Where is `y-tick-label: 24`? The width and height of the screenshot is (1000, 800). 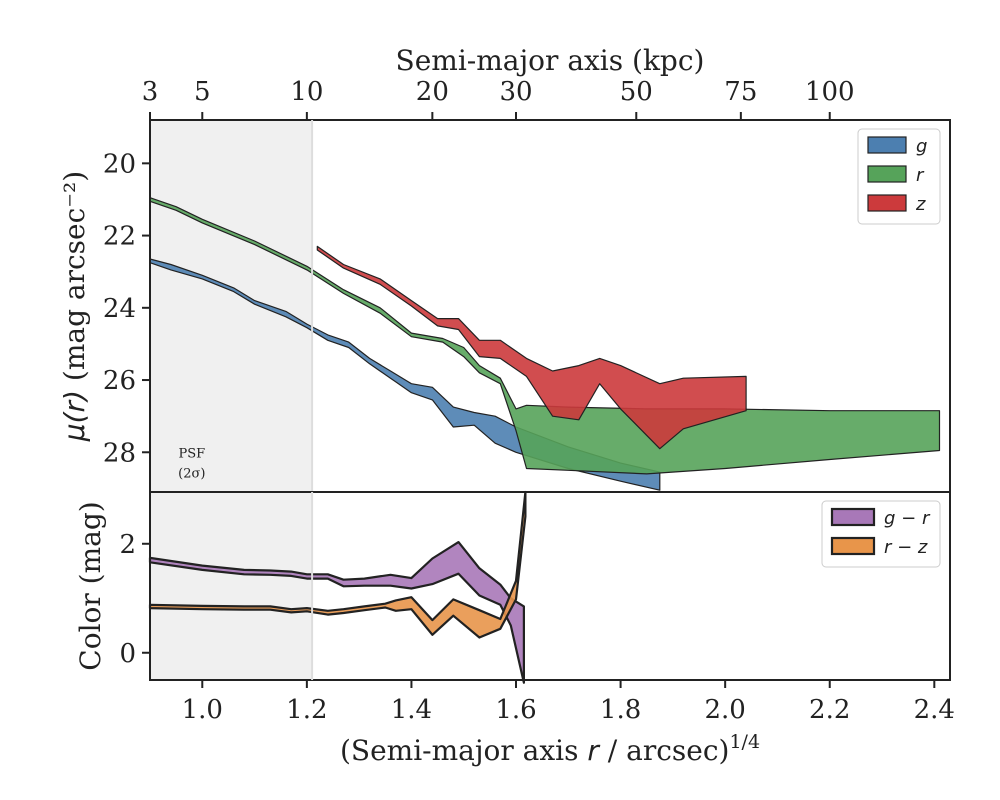 y-tick-label: 24 is located at coordinates (119, 309).